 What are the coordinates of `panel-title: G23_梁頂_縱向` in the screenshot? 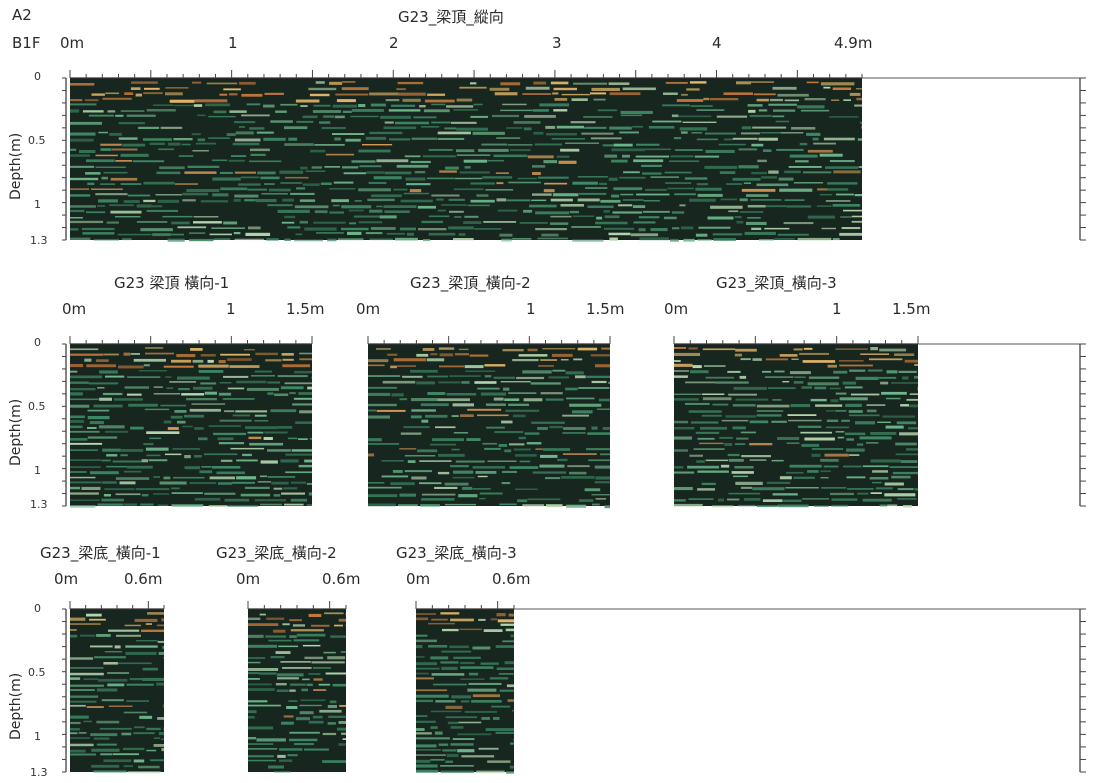 It's located at (451, 17).